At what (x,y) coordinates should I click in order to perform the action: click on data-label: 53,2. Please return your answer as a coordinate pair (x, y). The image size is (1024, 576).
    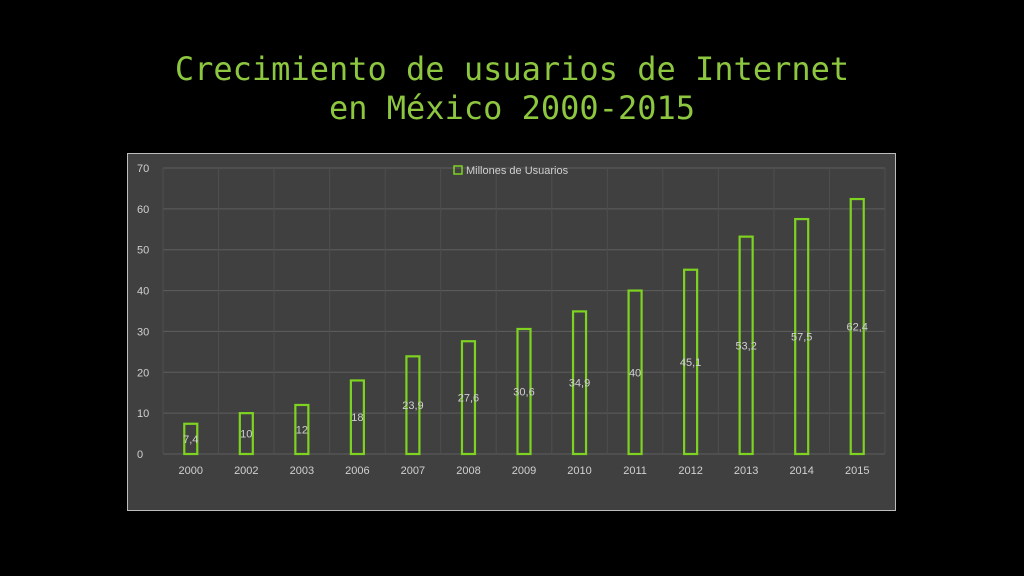
    Looking at the image, I should click on (745, 346).